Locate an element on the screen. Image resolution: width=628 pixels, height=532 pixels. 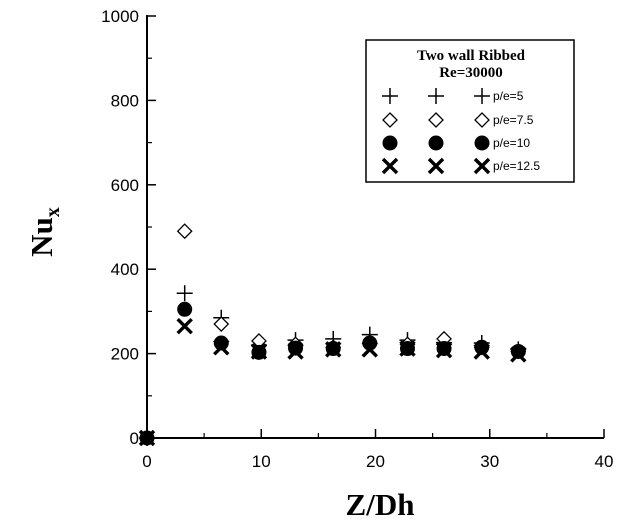
x-tick-label: 0 is located at coordinates (146, 461).